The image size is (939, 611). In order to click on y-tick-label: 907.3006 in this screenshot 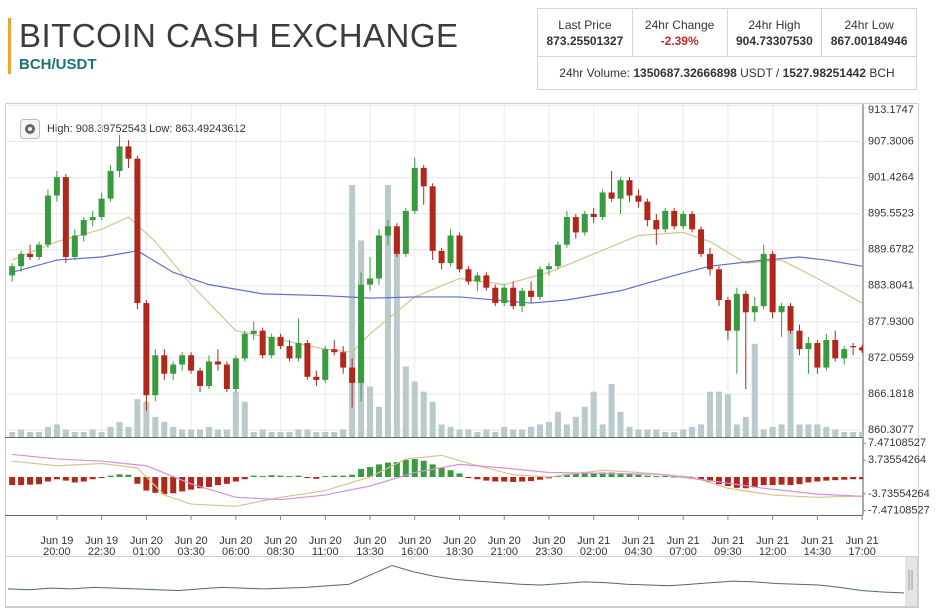, I will do `click(891, 141)`.